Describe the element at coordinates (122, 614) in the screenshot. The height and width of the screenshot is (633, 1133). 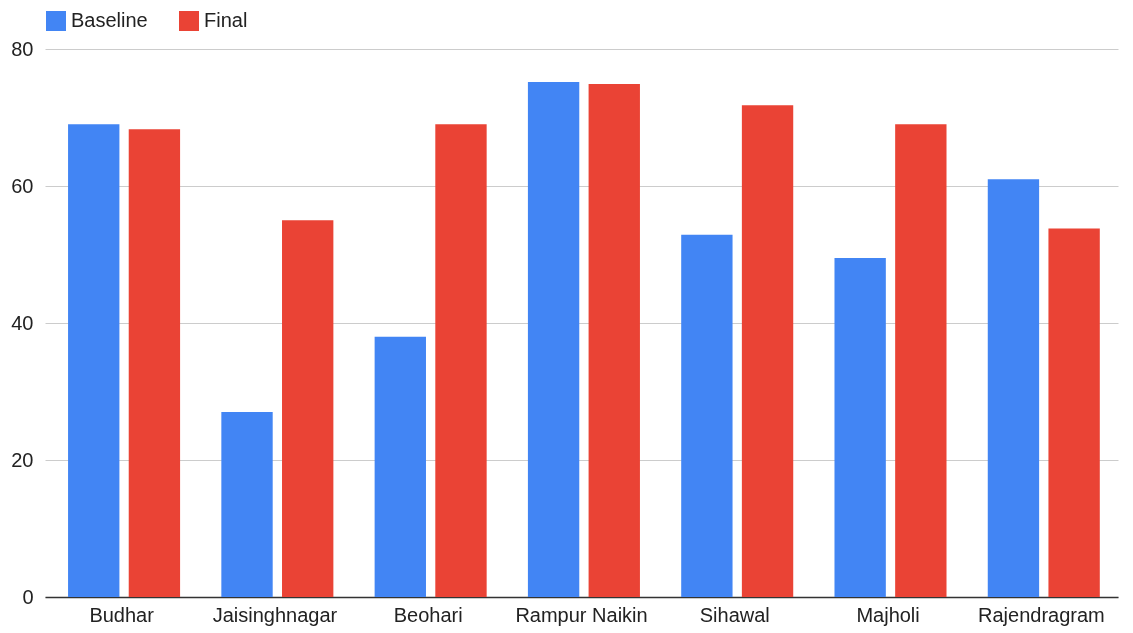
I see `x-tick-label: Budhar` at that location.